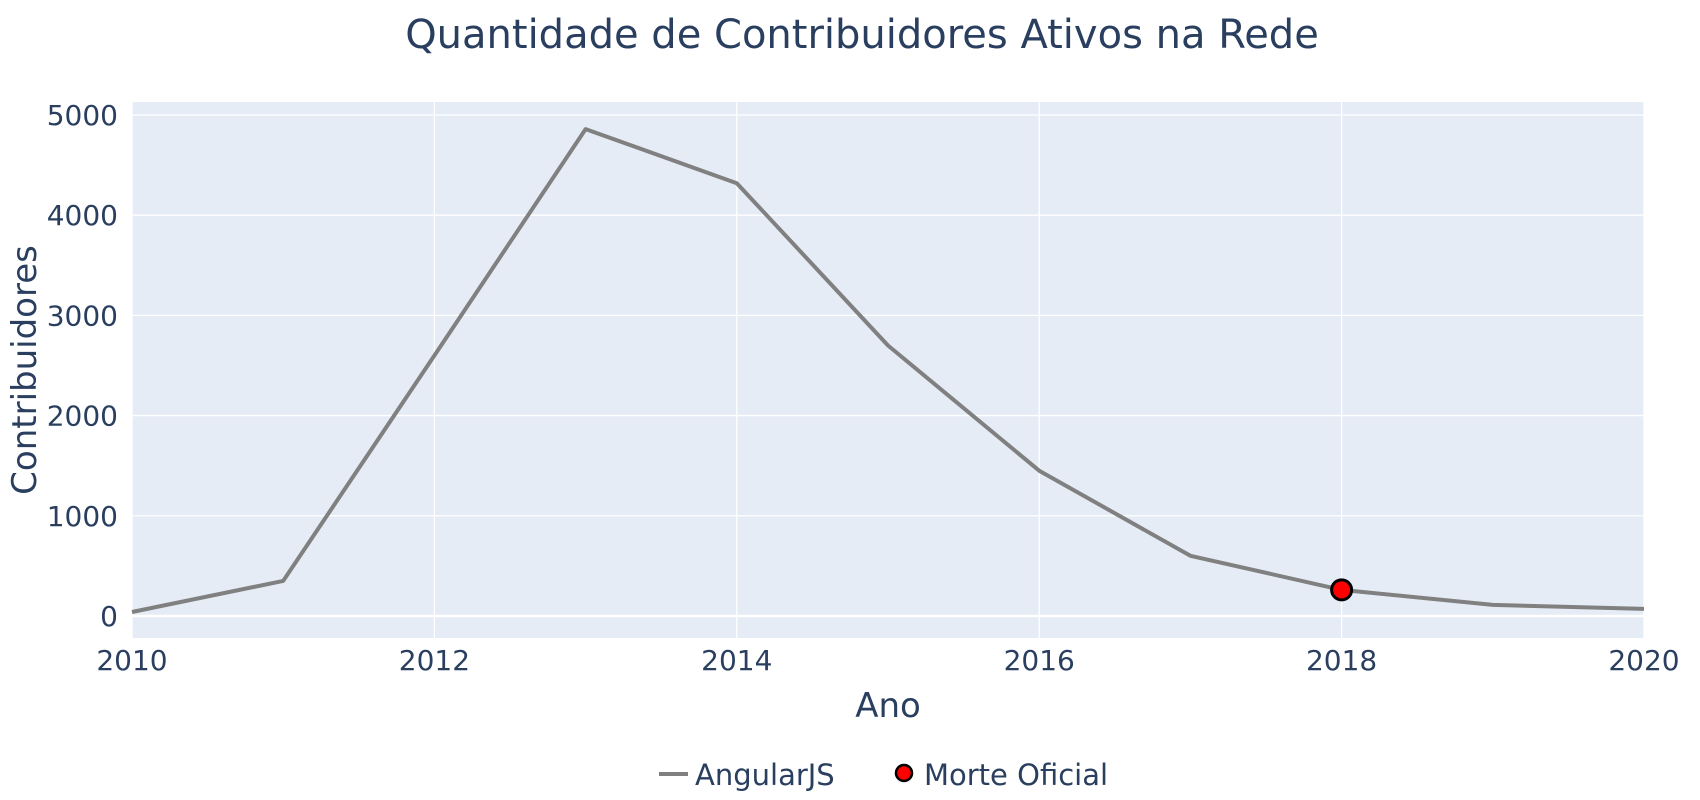 This screenshot has width=1700, height=800. I want to click on x-axis-ticks: 2010 2012 2014 2016 2018 2020, so click(887, 660).